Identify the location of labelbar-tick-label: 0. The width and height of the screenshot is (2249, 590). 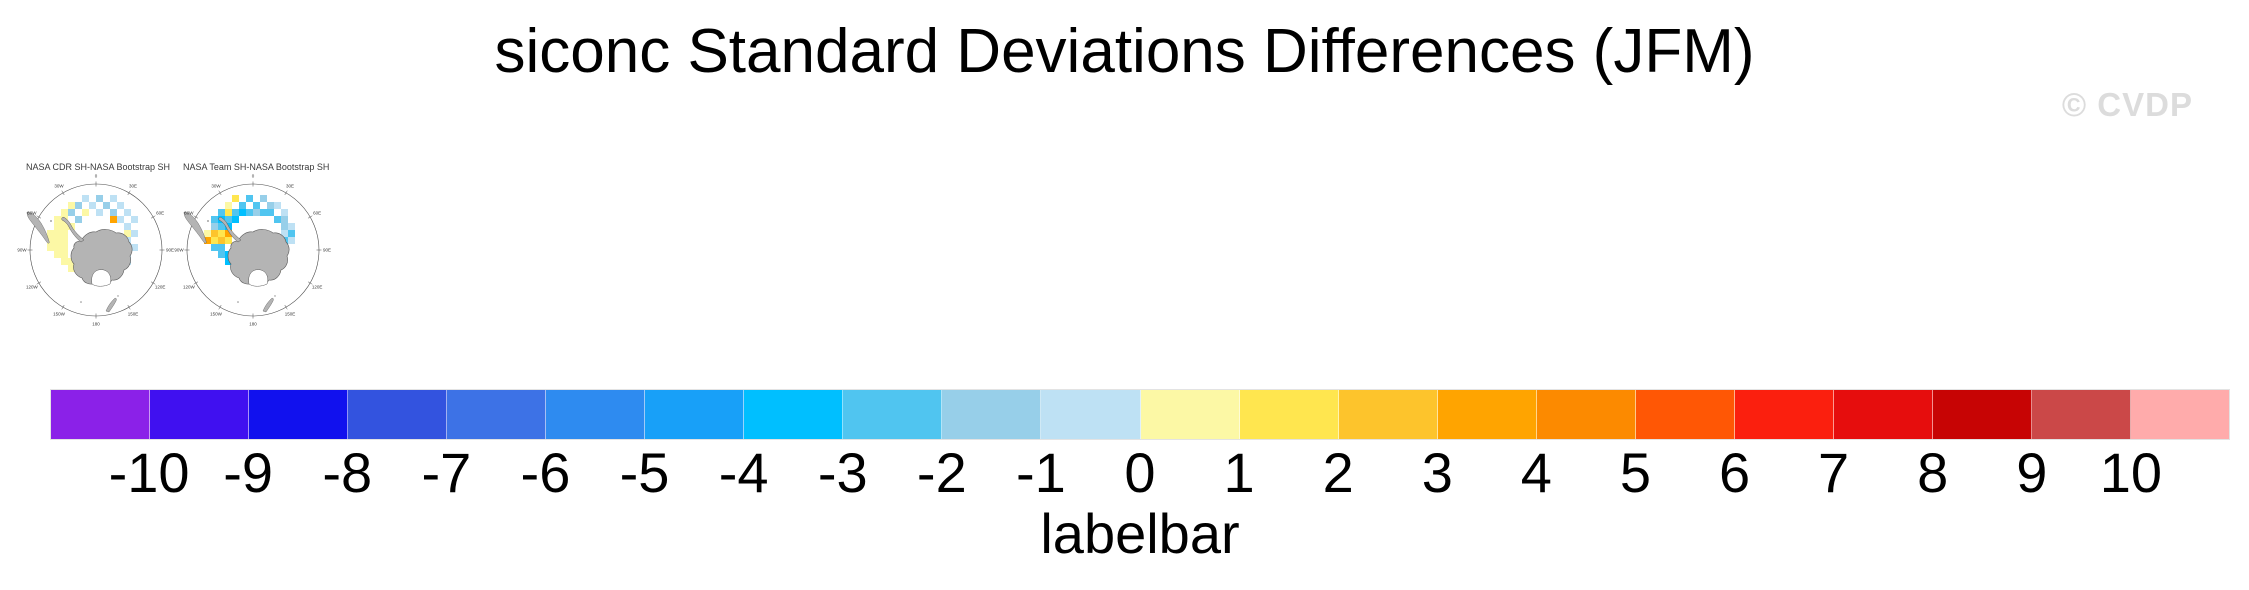
(1140, 472).